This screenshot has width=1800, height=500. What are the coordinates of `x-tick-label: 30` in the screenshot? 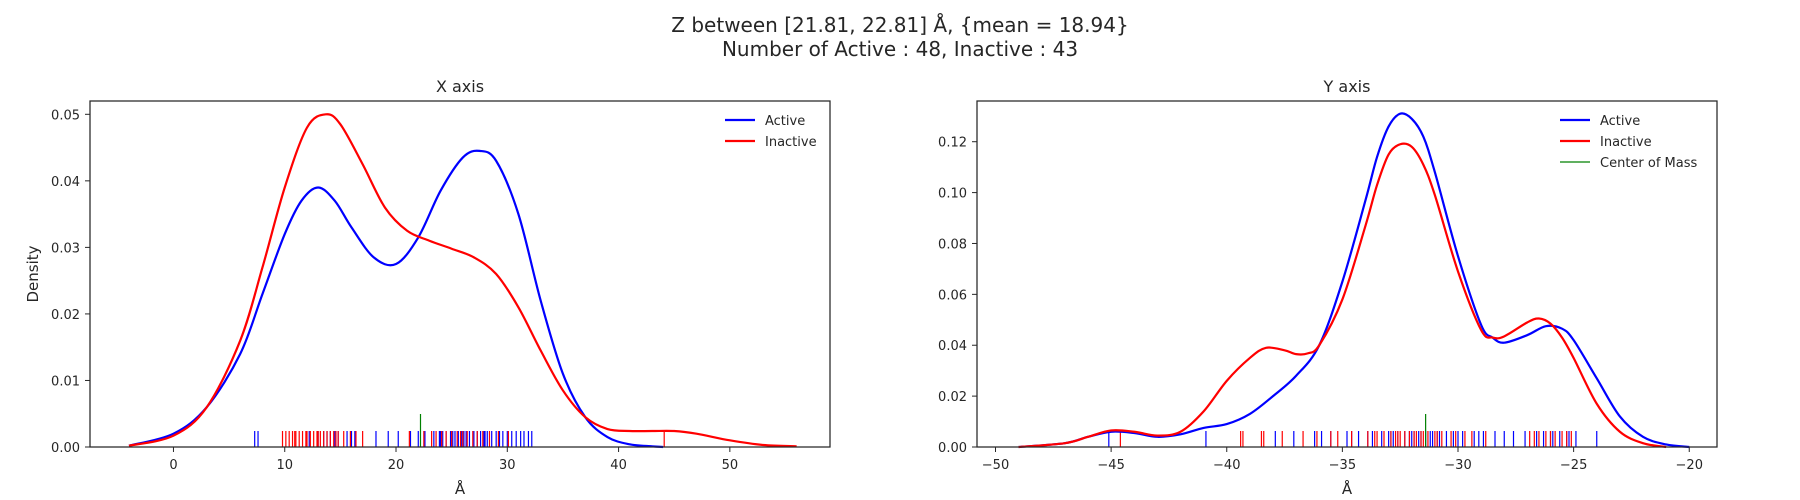 It's located at (507, 465).